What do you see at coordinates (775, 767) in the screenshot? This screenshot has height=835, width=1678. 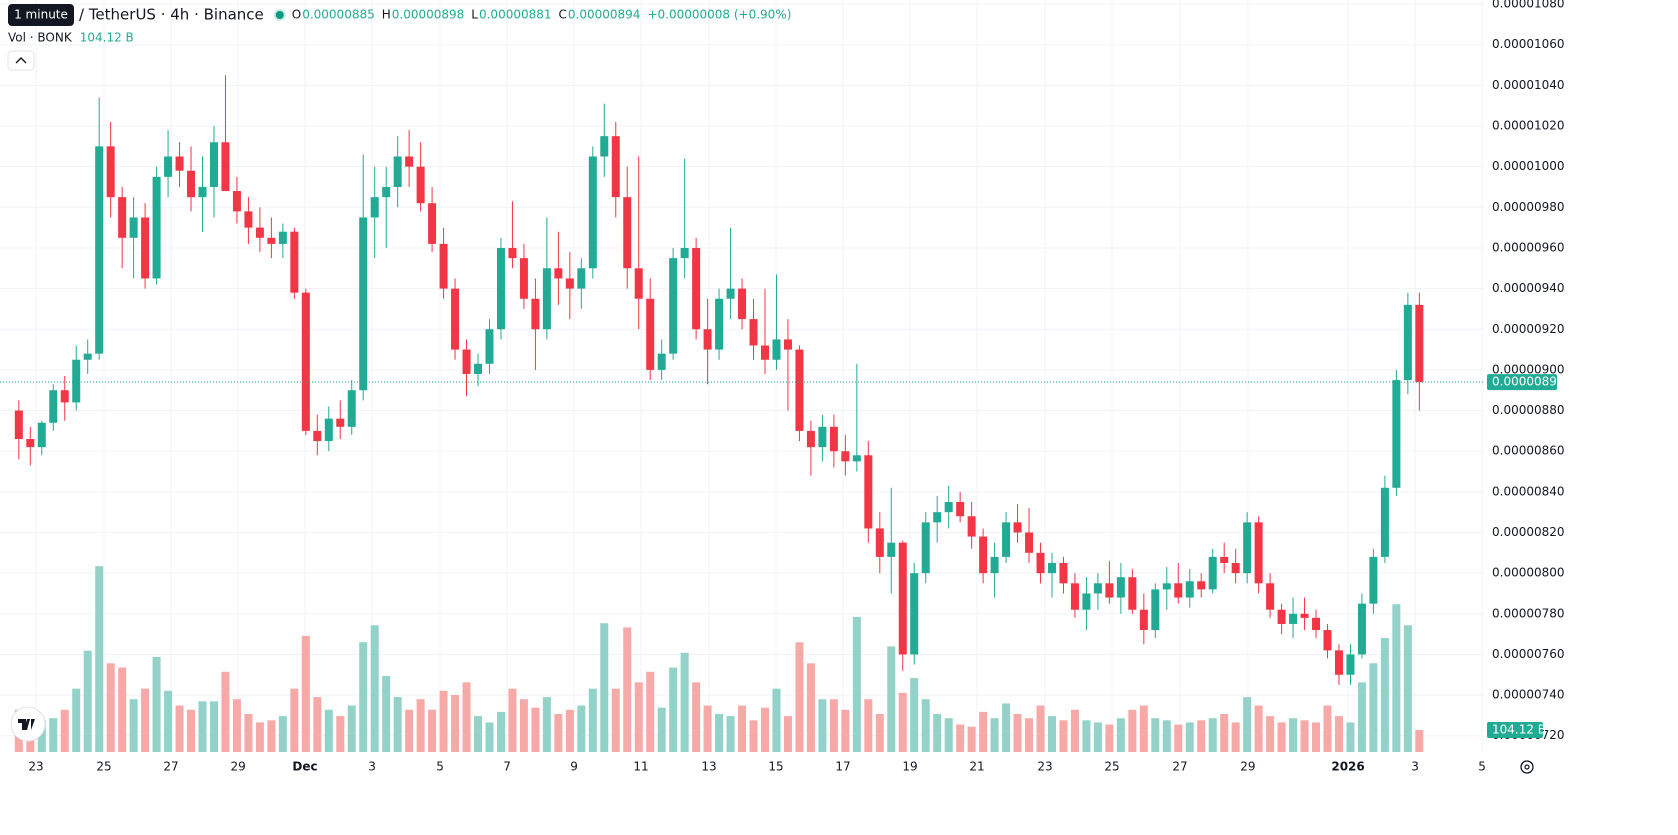 I see `x-tick-label: 15` at bounding box center [775, 767].